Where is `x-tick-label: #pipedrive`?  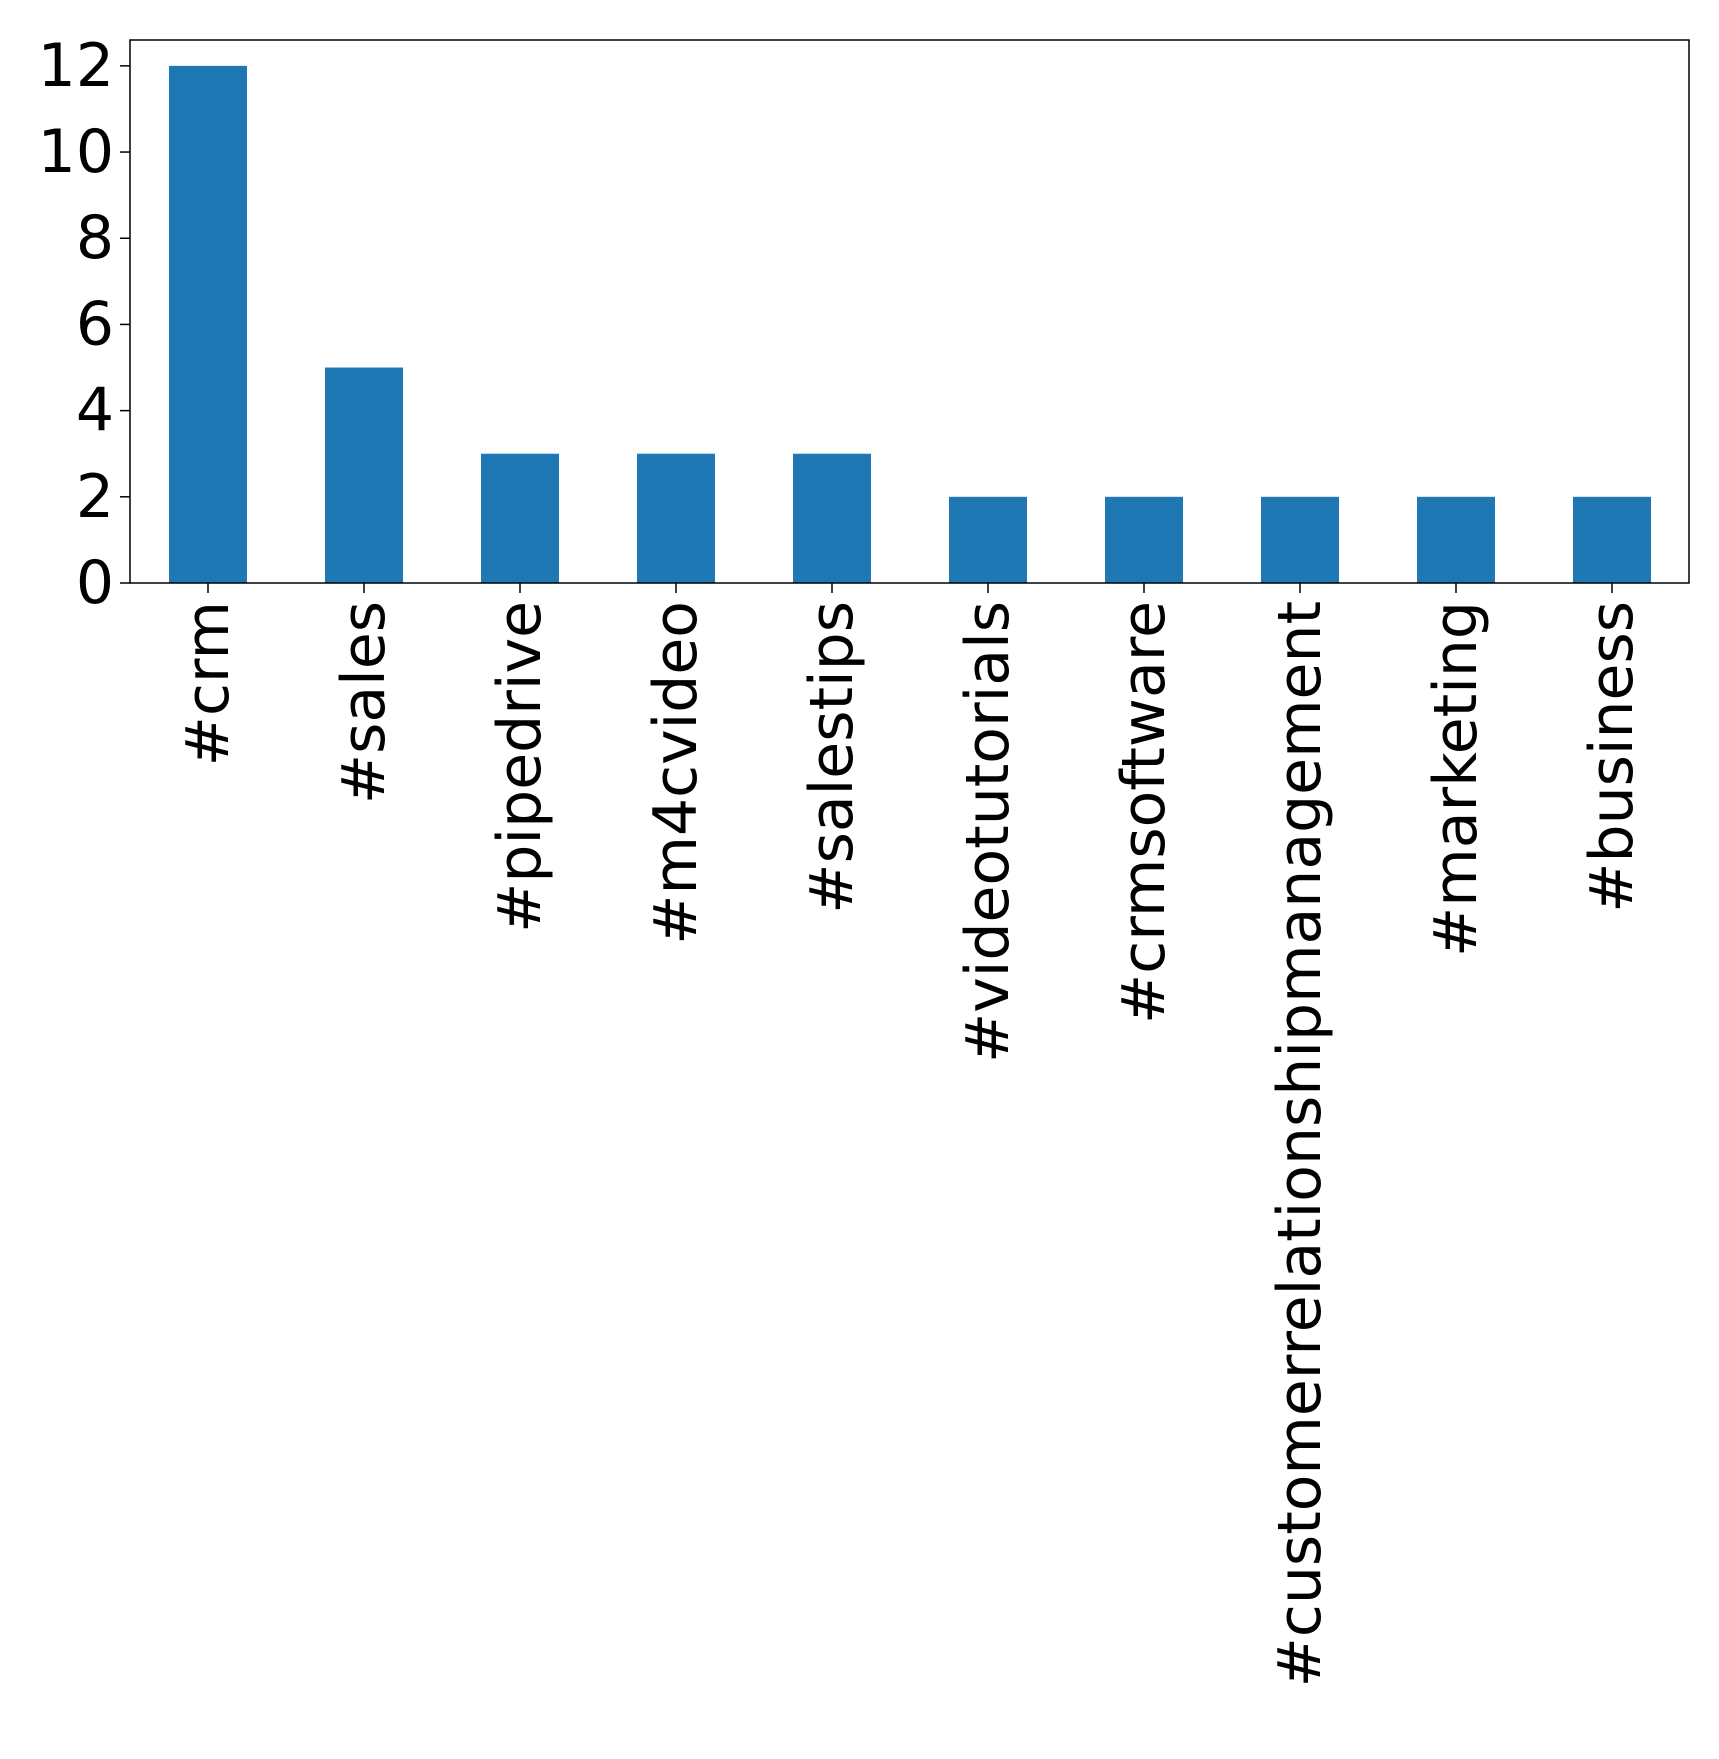 x-tick-label: #pipedrive is located at coordinates (520, 767).